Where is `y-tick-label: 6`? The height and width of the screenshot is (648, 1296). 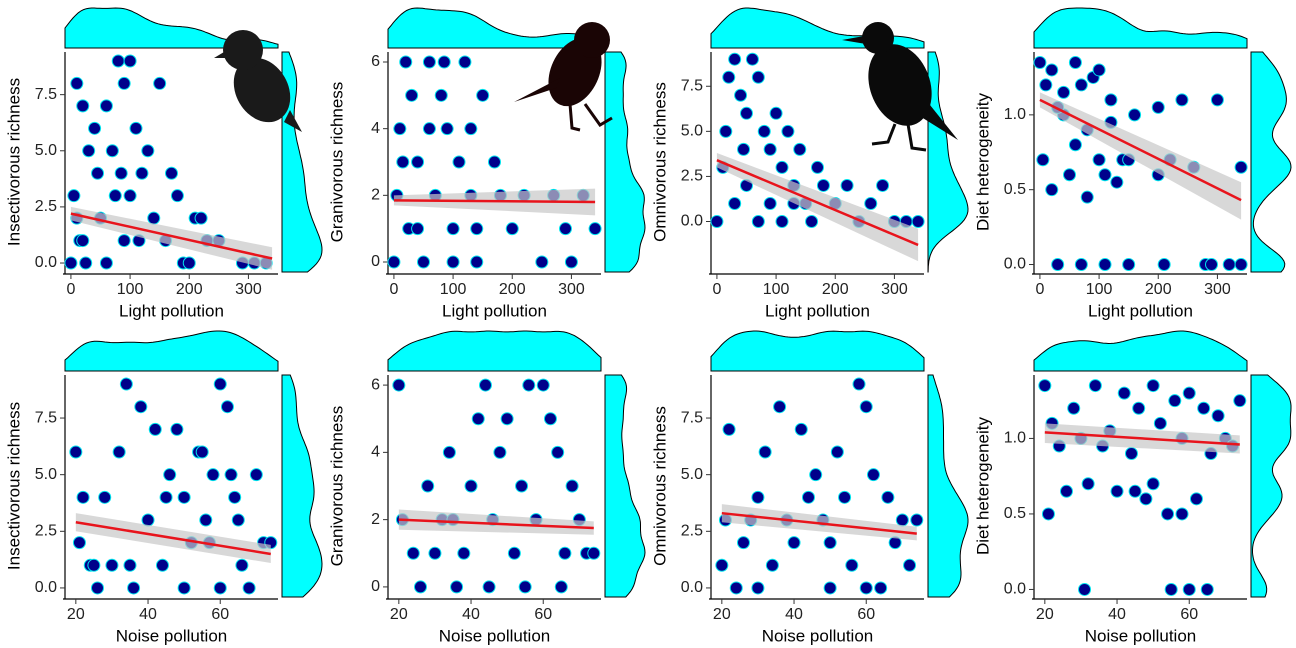 y-tick-label: 6 is located at coordinates (375, 384).